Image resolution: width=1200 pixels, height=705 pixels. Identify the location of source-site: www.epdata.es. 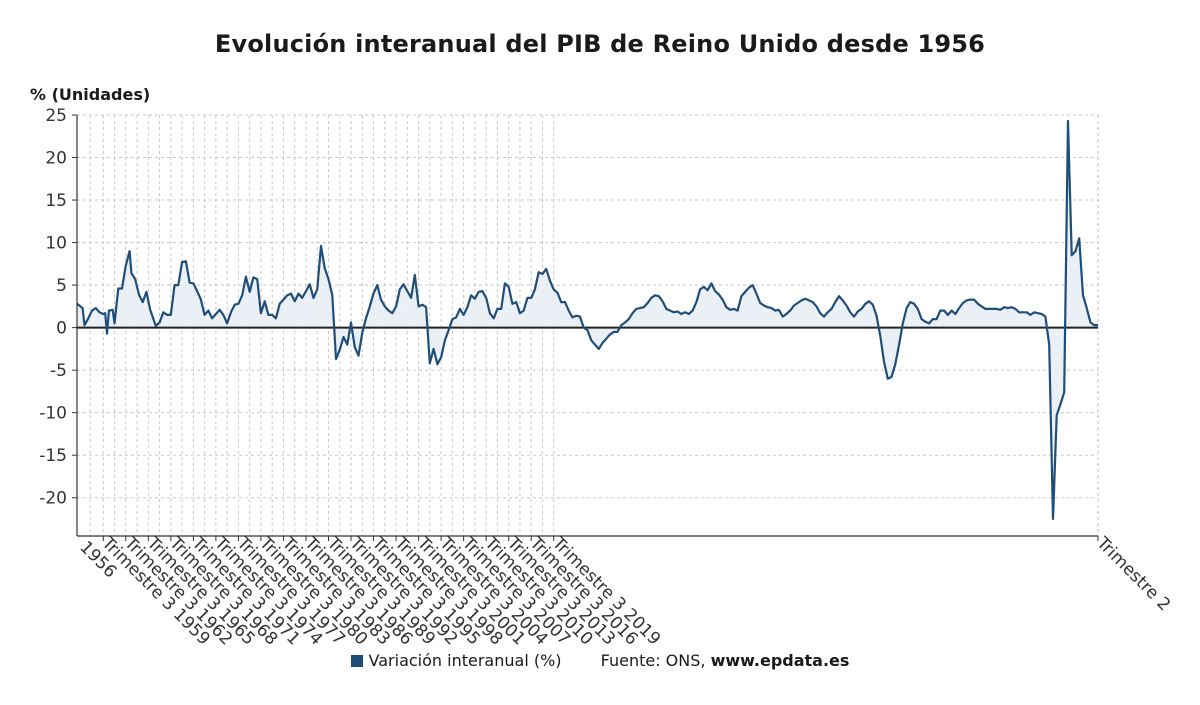
(780, 660).